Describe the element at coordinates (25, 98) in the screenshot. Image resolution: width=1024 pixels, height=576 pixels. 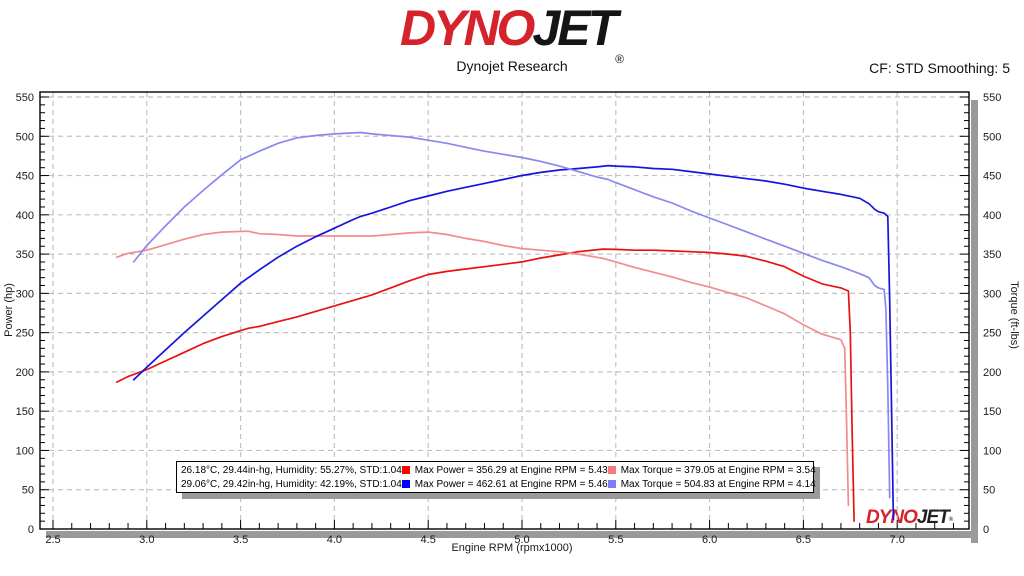
I see `left-tick-label: 550` at that location.